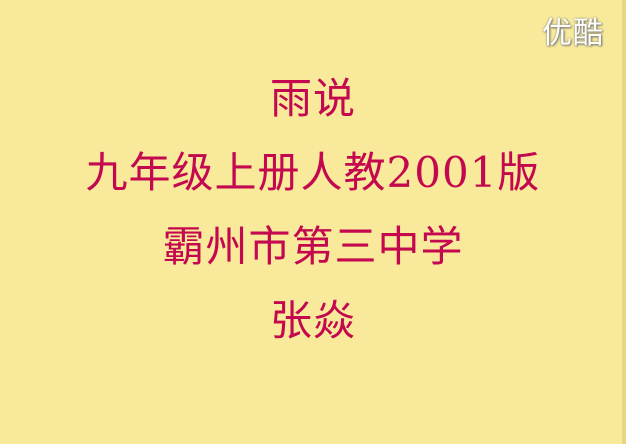 The height and width of the screenshot is (444, 626). What do you see at coordinates (313, 246) in the screenshot?
I see `school-name: 霸州市第三中学` at bounding box center [313, 246].